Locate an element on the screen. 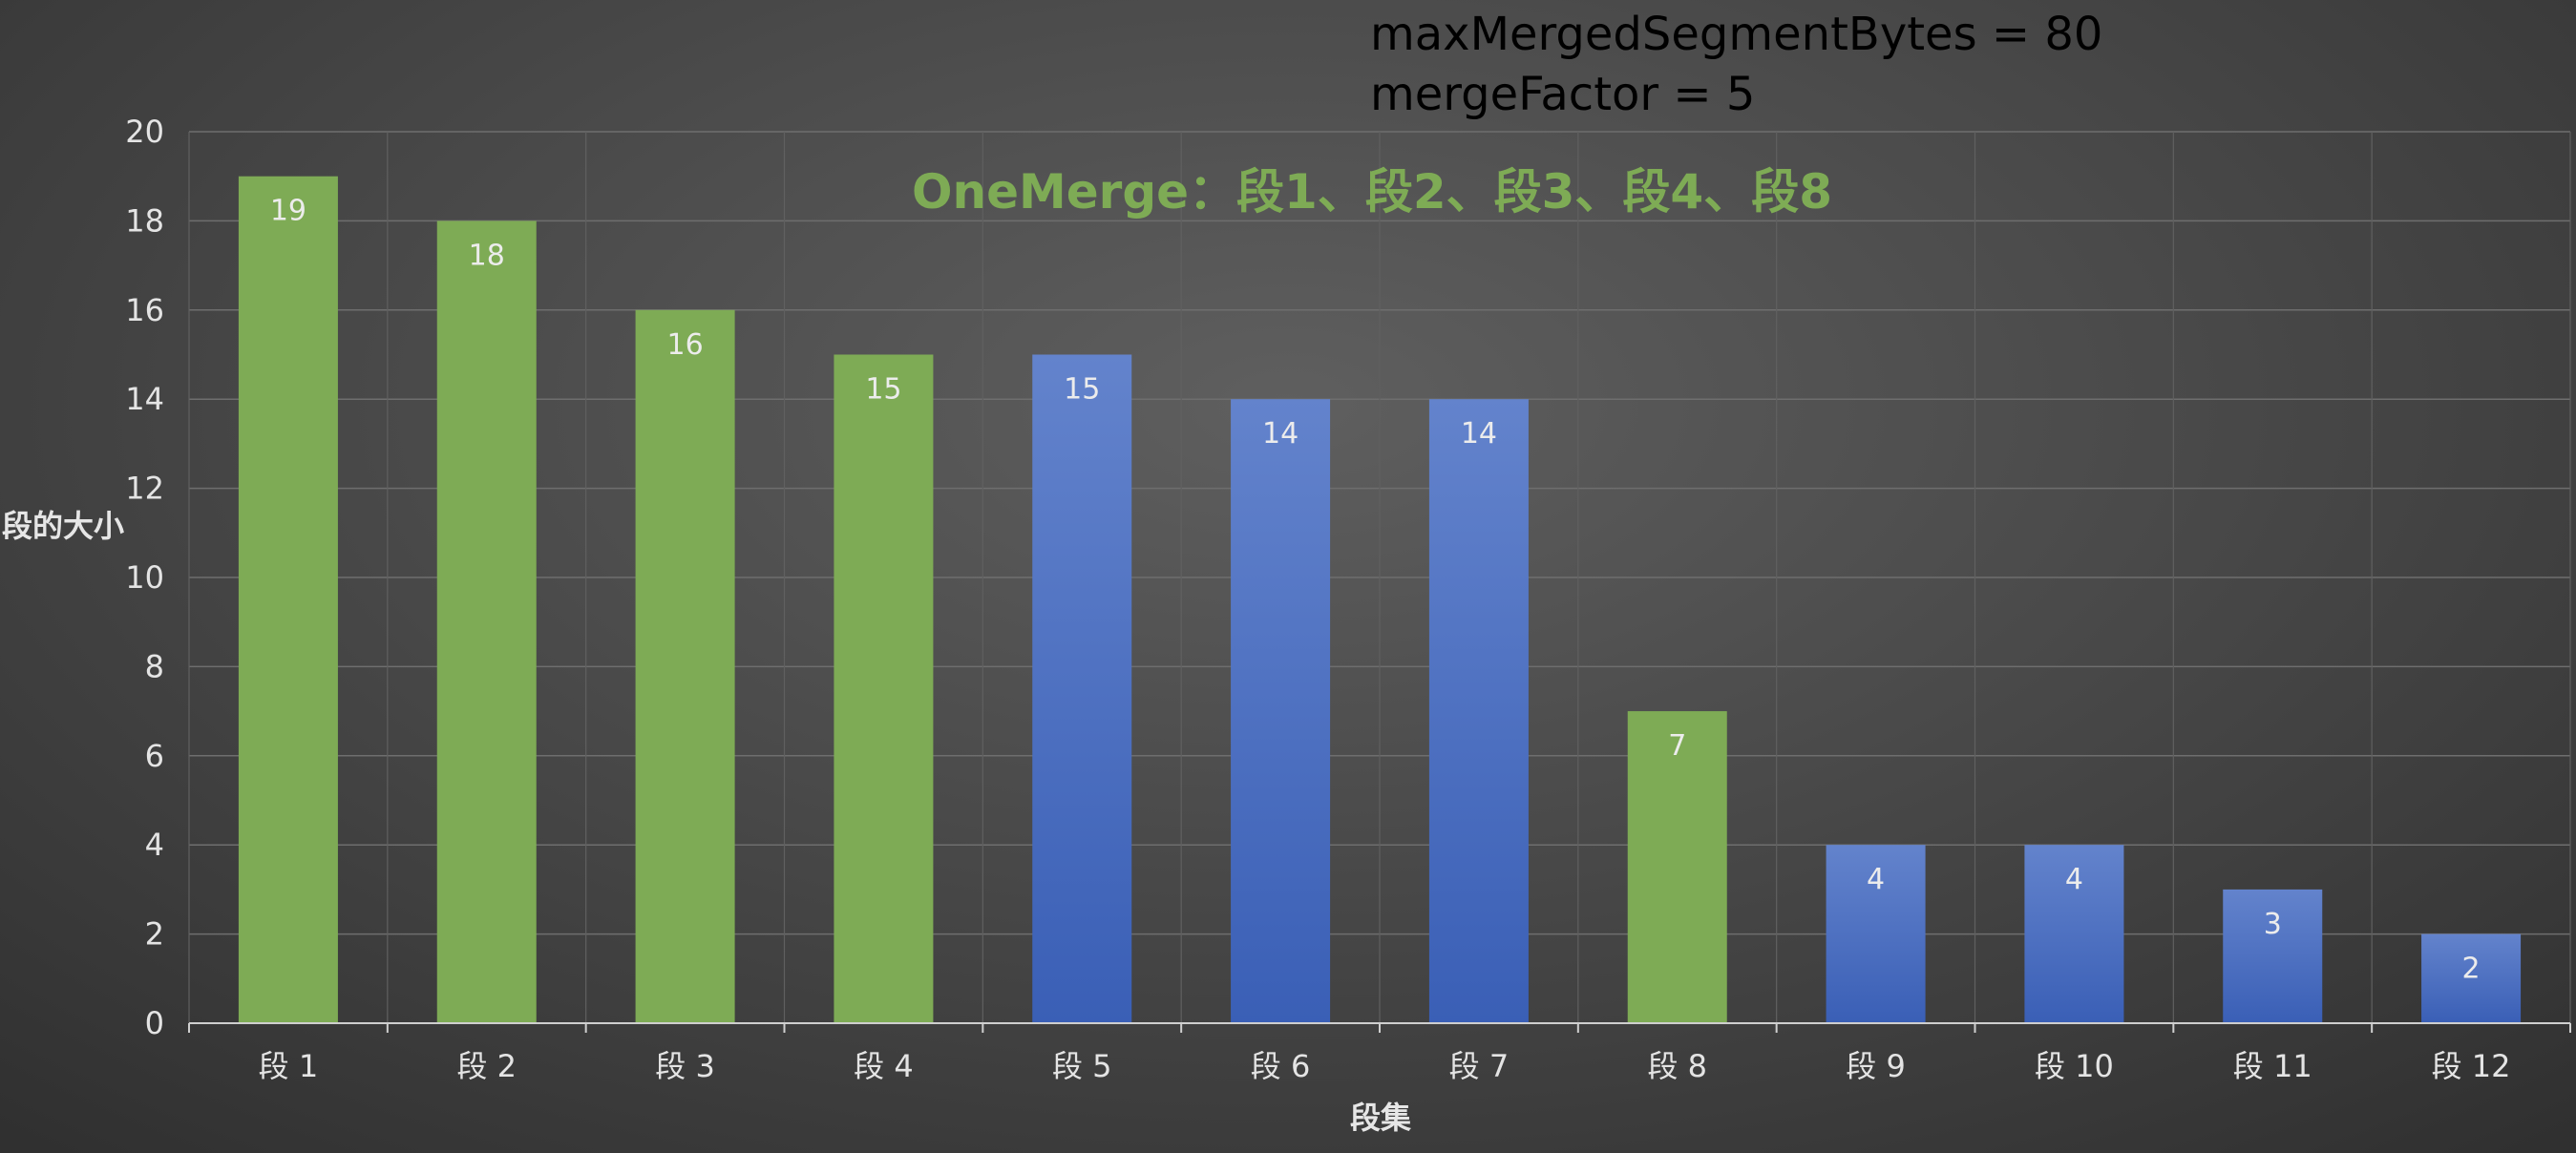 This screenshot has width=2576, height=1153. y-tick-label: 14 is located at coordinates (144, 399).